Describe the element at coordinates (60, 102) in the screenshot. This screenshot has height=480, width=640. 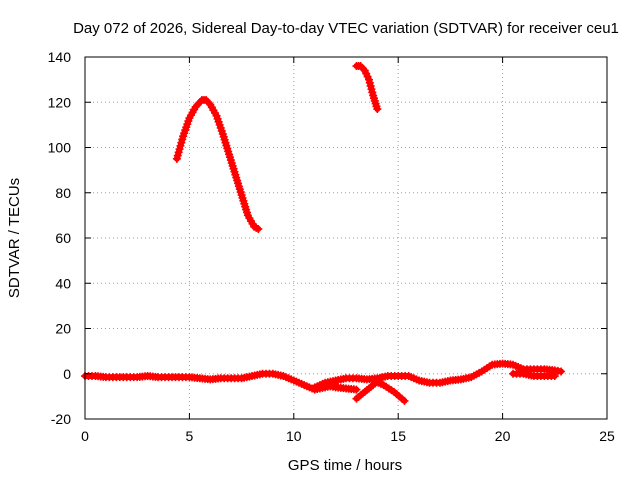
I see `y-tick-label: 120` at that location.